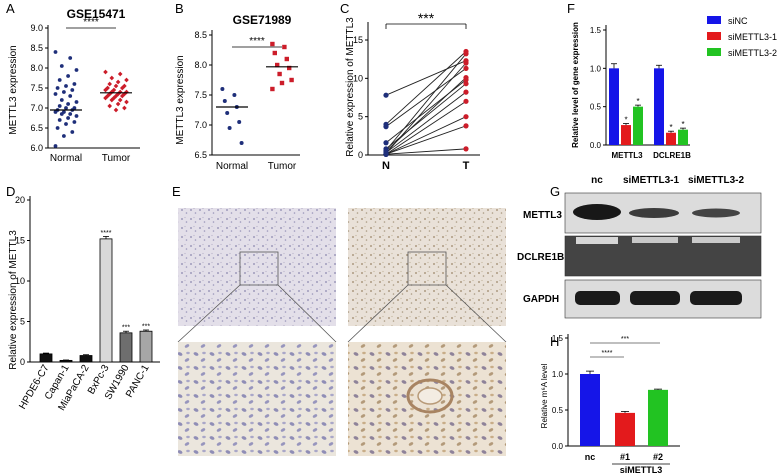  Describe the element at coordinates (360, 155) in the screenshot. I see `panel-c-ytick-label: 0` at that location.